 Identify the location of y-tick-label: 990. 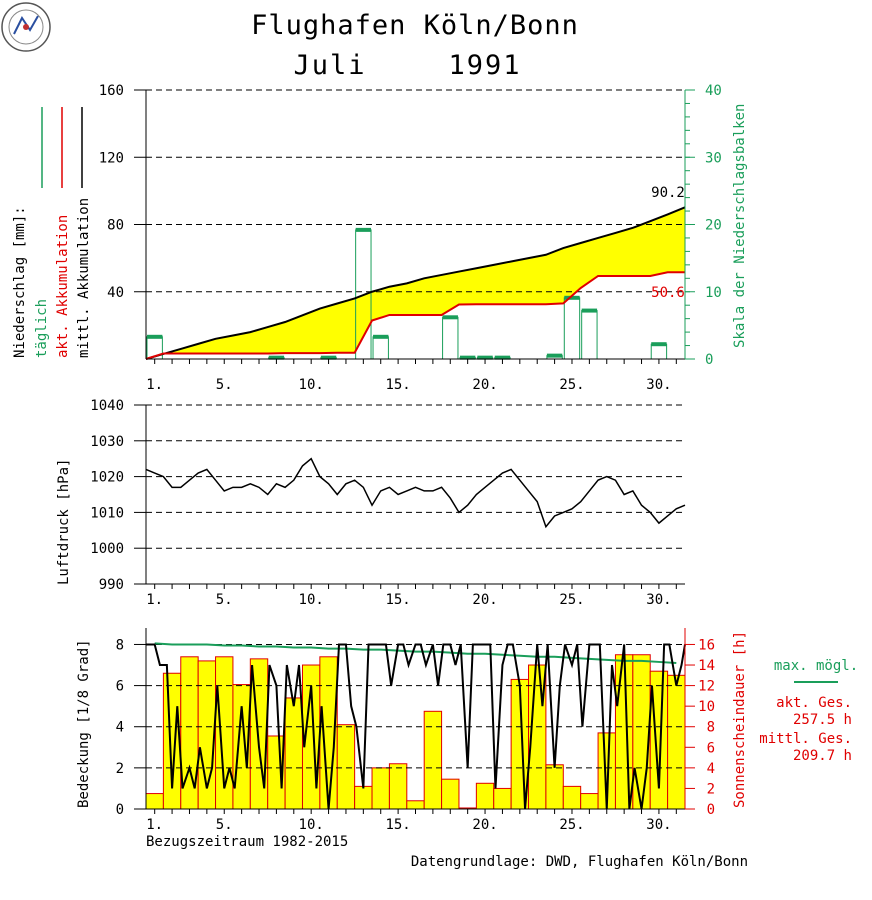
(111, 585).